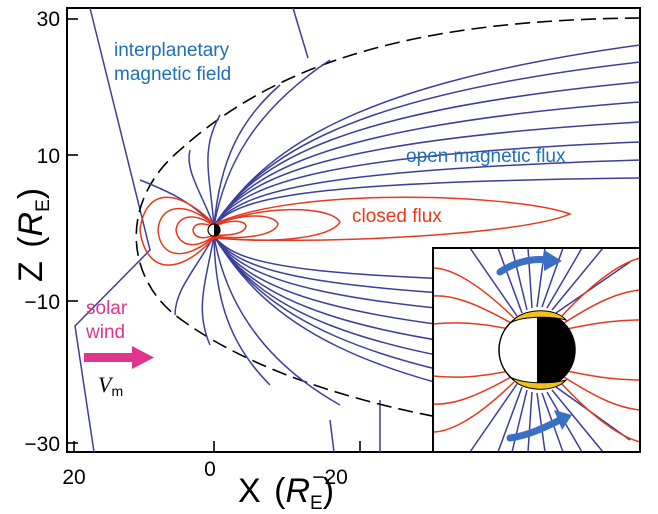 This screenshot has width=658, height=514. I want to click on inset-earth, so click(537, 350).